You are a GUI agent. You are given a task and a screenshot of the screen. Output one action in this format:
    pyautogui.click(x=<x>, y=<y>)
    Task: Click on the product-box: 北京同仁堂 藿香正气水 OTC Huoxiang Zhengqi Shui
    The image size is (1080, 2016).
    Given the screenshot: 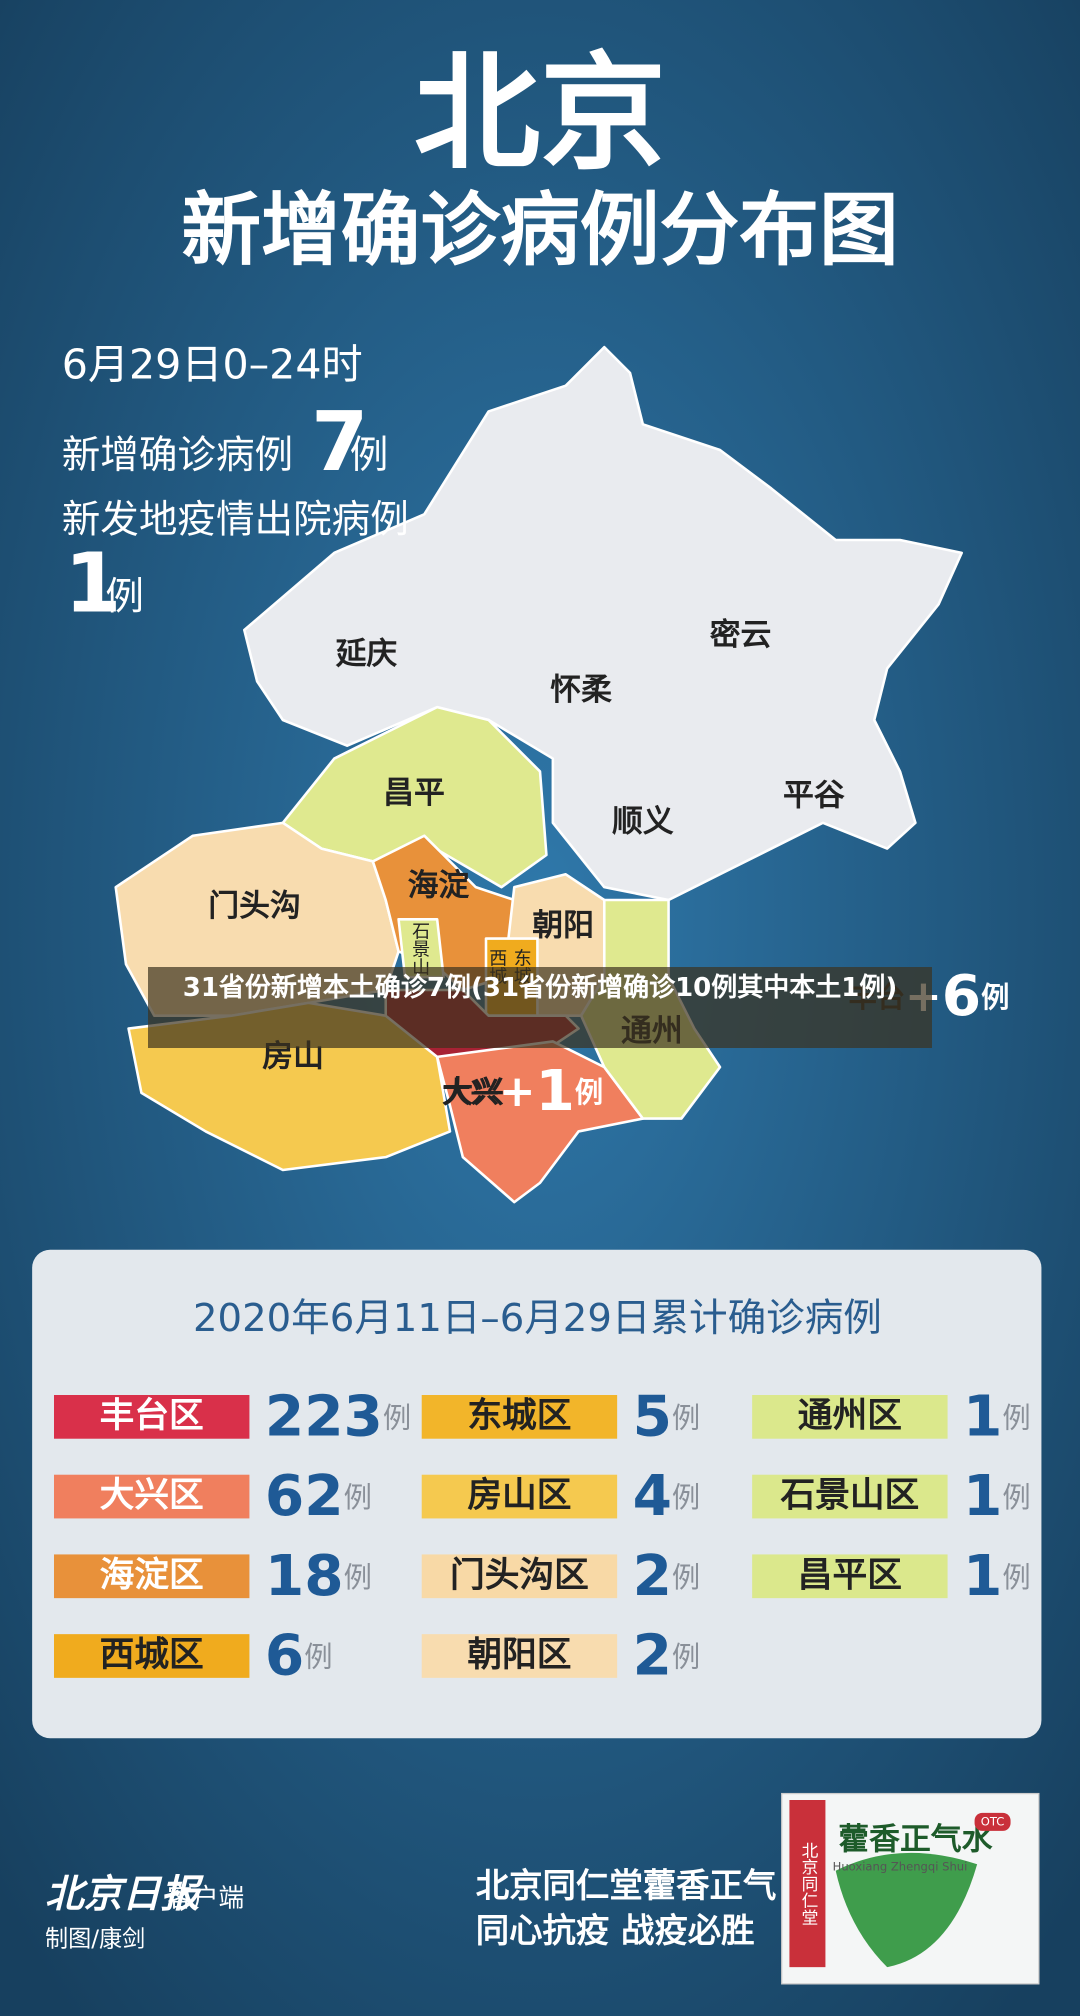 What is the action you would take?
    pyautogui.click(x=910, y=1888)
    